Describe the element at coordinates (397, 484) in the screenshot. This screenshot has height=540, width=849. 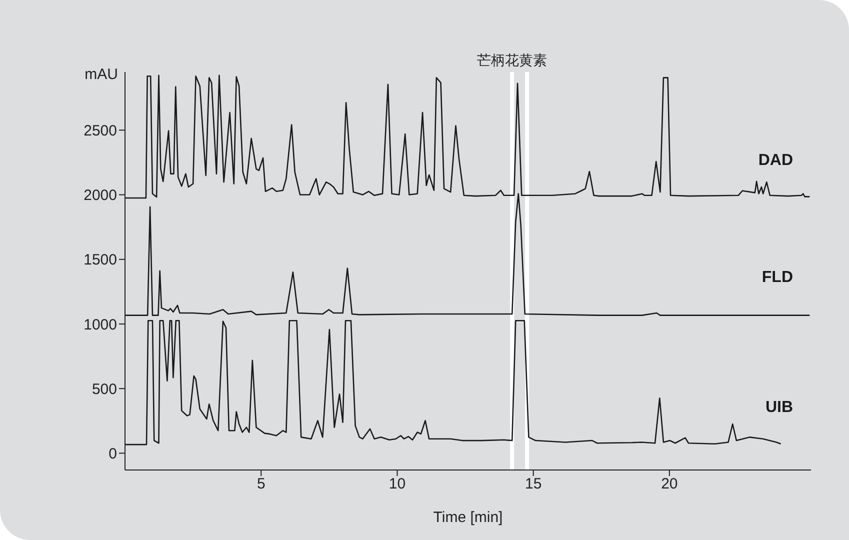
I see `x-tick-label: 10` at that location.